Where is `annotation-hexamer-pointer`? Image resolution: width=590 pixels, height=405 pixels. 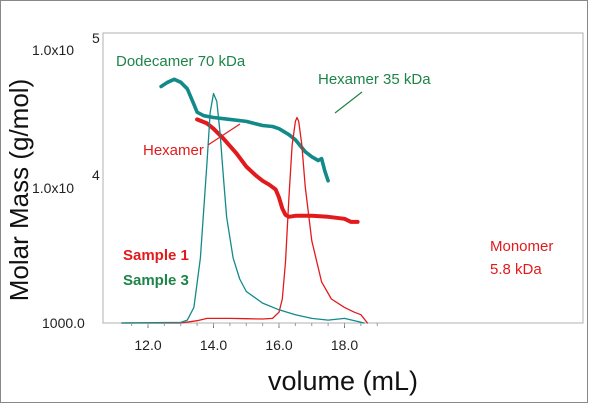
annotation-hexamer-pointer is located at coordinates (224, 134).